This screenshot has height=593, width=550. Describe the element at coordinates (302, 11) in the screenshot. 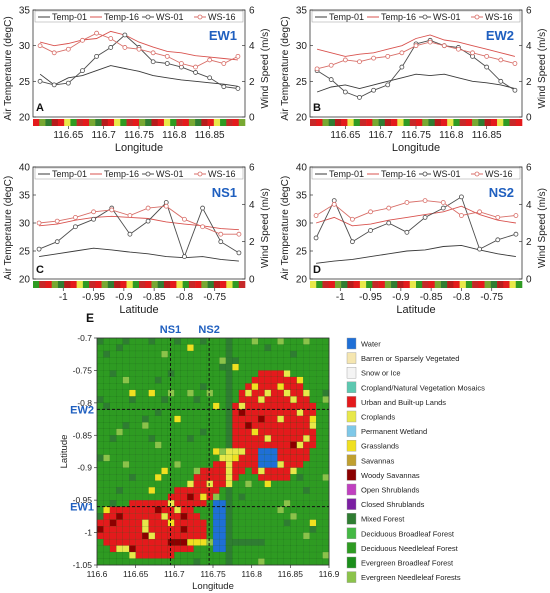

I see `left-tick-label: 35` at that location.